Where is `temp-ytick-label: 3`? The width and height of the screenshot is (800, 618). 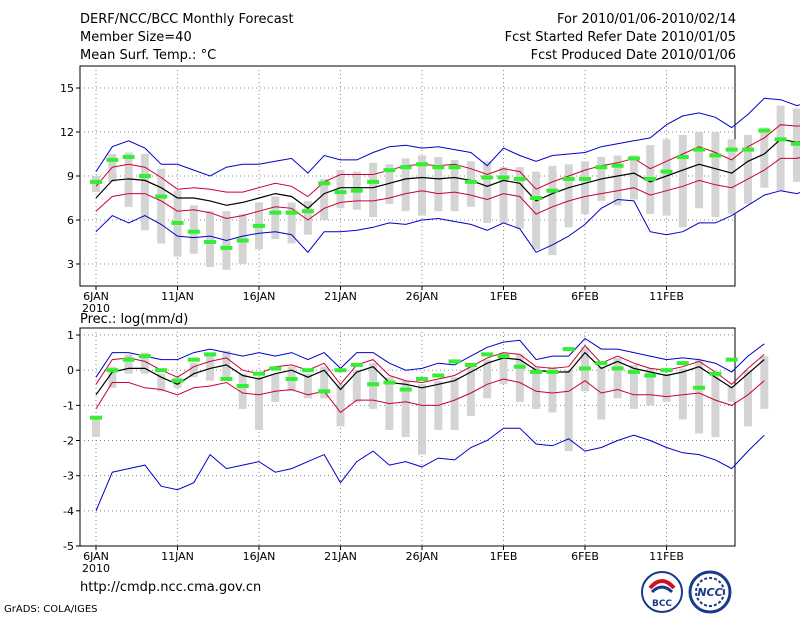
temp-ytick-label: 3 is located at coordinates (70, 264).